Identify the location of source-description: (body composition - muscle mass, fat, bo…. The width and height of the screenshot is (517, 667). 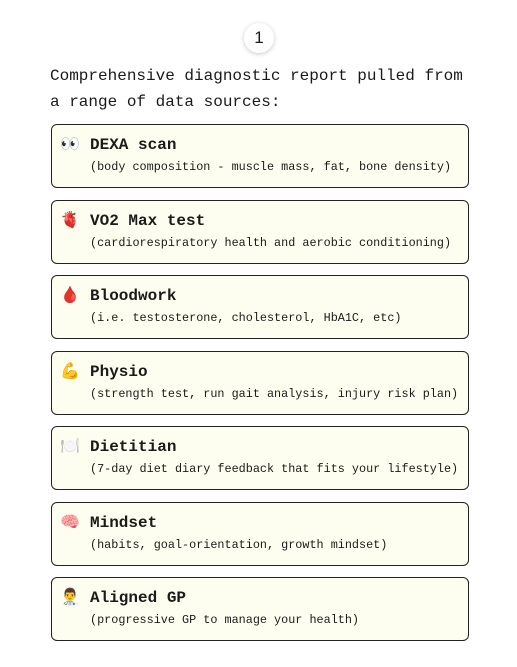
(271, 167).